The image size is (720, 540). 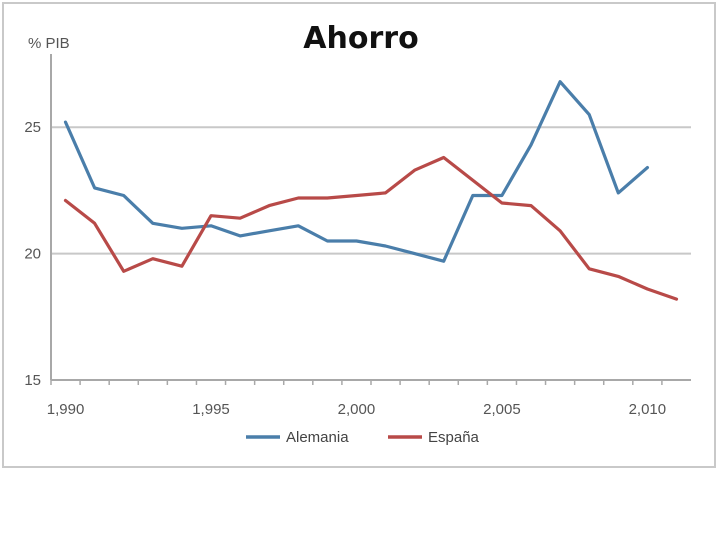 What do you see at coordinates (49, 43) in the screenshot?
I see `y-axis-unit-label: % PIB` at bounding box center [49, 43].